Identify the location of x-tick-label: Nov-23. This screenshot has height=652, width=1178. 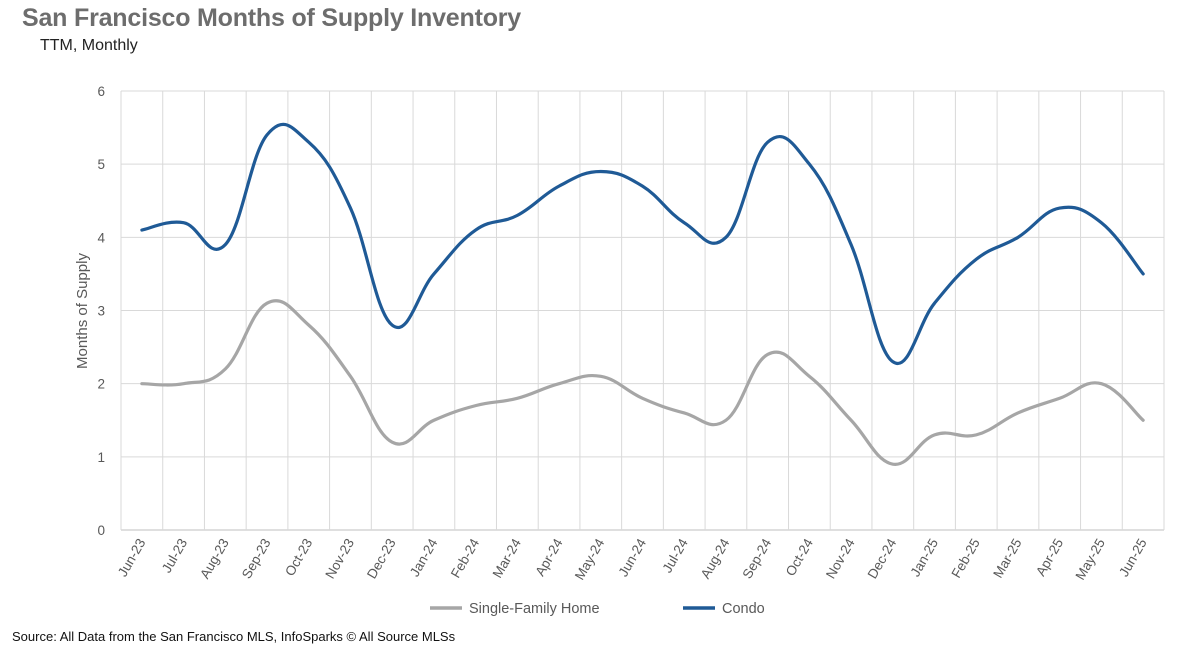
(339, 558).